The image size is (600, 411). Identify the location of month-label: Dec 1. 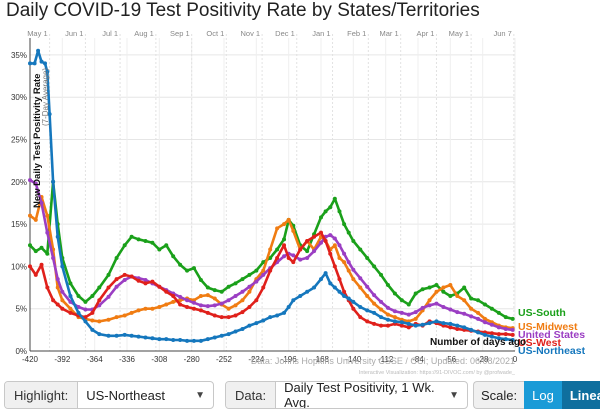
(285, 33).